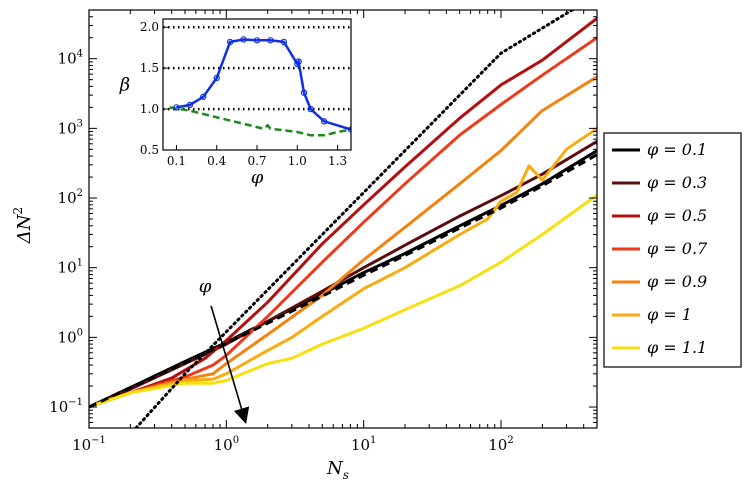 This screenshot has height=498, width=747. What do you see at coordinates (677, 182) in the screenshot?
I see `legend-label-1: φ = 0.3` at bounding box center [677, 182].